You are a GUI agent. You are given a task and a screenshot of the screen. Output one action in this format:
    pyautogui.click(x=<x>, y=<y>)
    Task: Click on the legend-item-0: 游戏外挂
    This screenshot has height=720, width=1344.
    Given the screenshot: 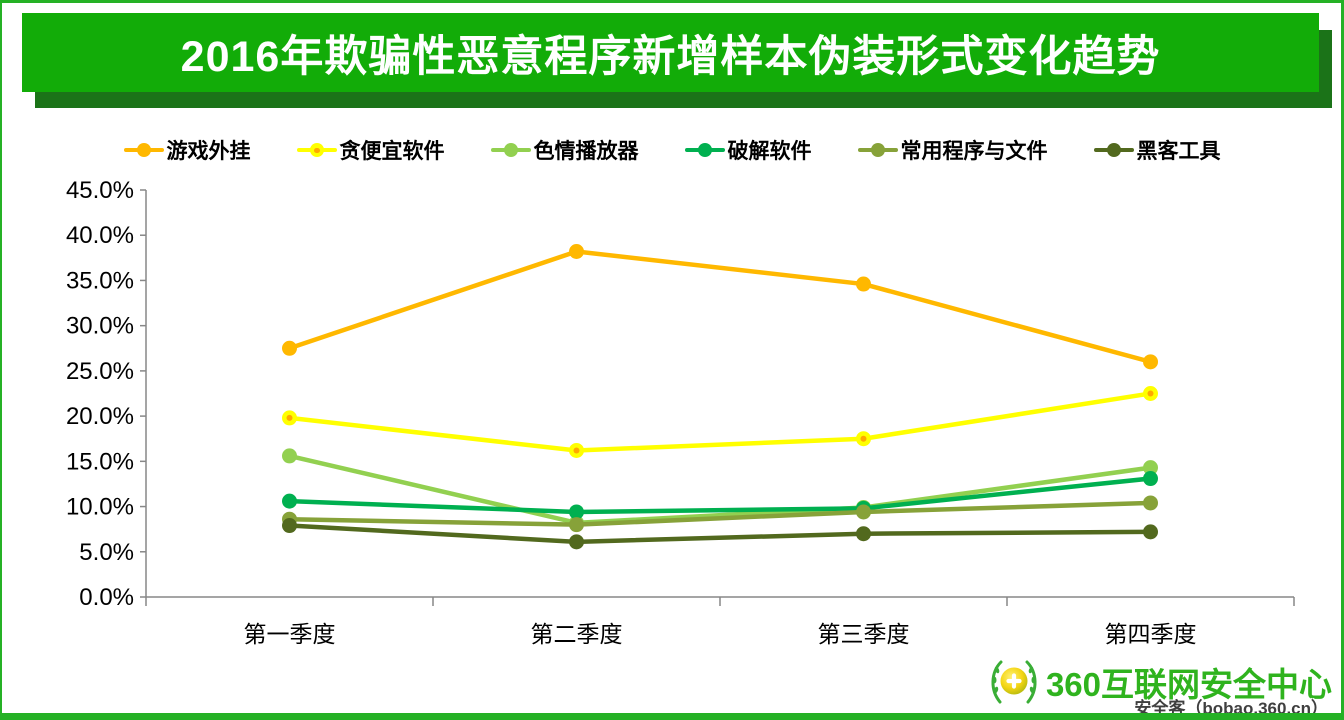 What is the action you would take?
    pyautogui.click(x=187, y=150)
    